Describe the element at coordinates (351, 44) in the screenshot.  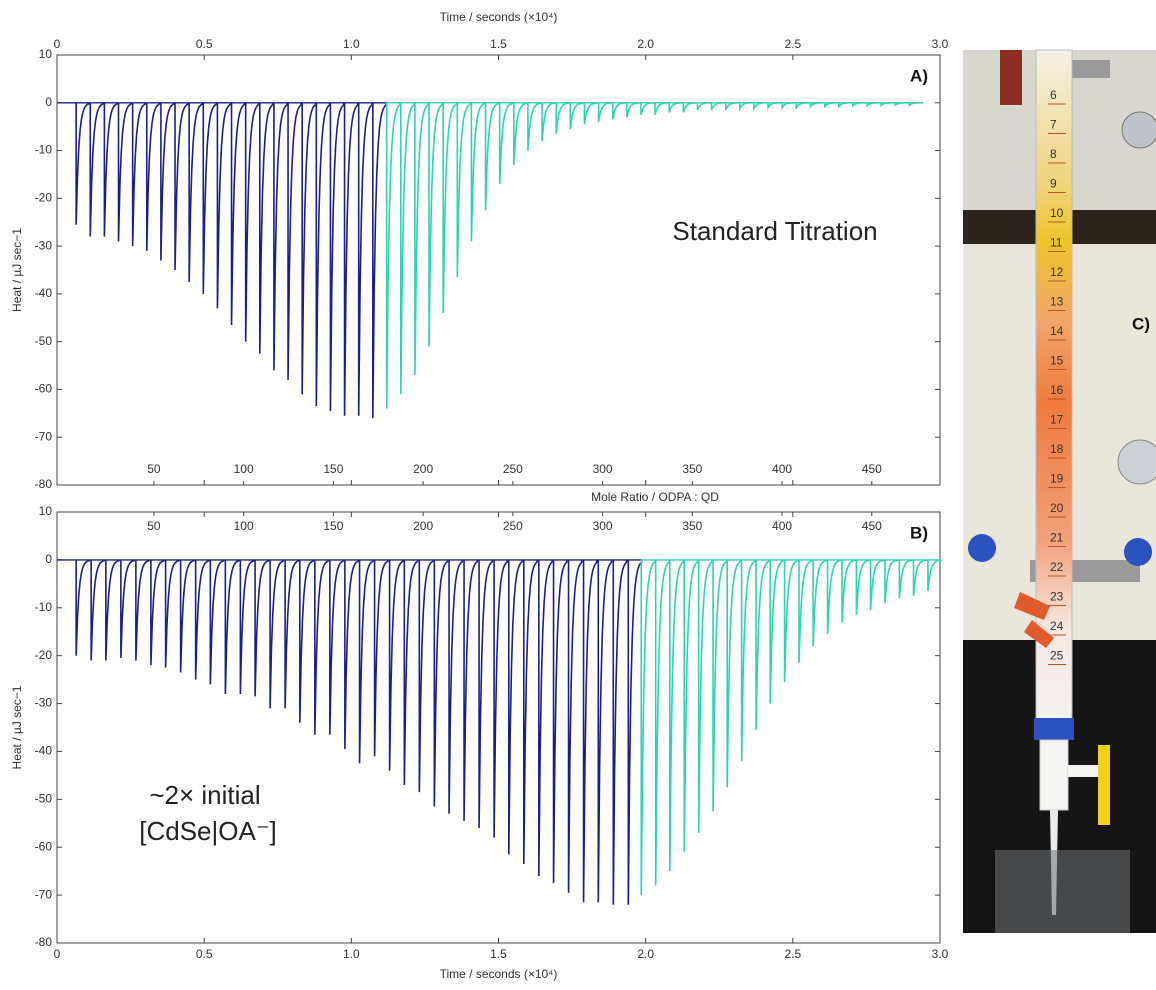
I see `x-tick-label: 1.0` at that location.